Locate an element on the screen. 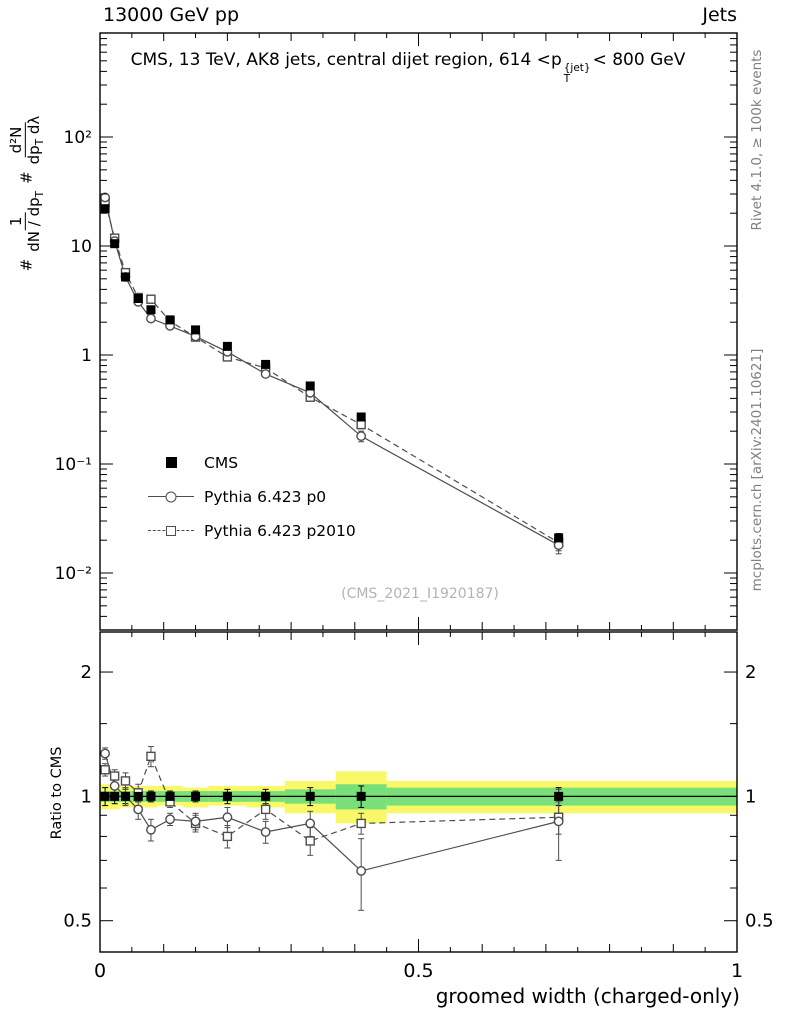 This screenshot has width=786, height=1024. mcplots-arxiv-note: mcplots.cern.ch [arXiv:2401.10621] is located at coordinates (757, 470).